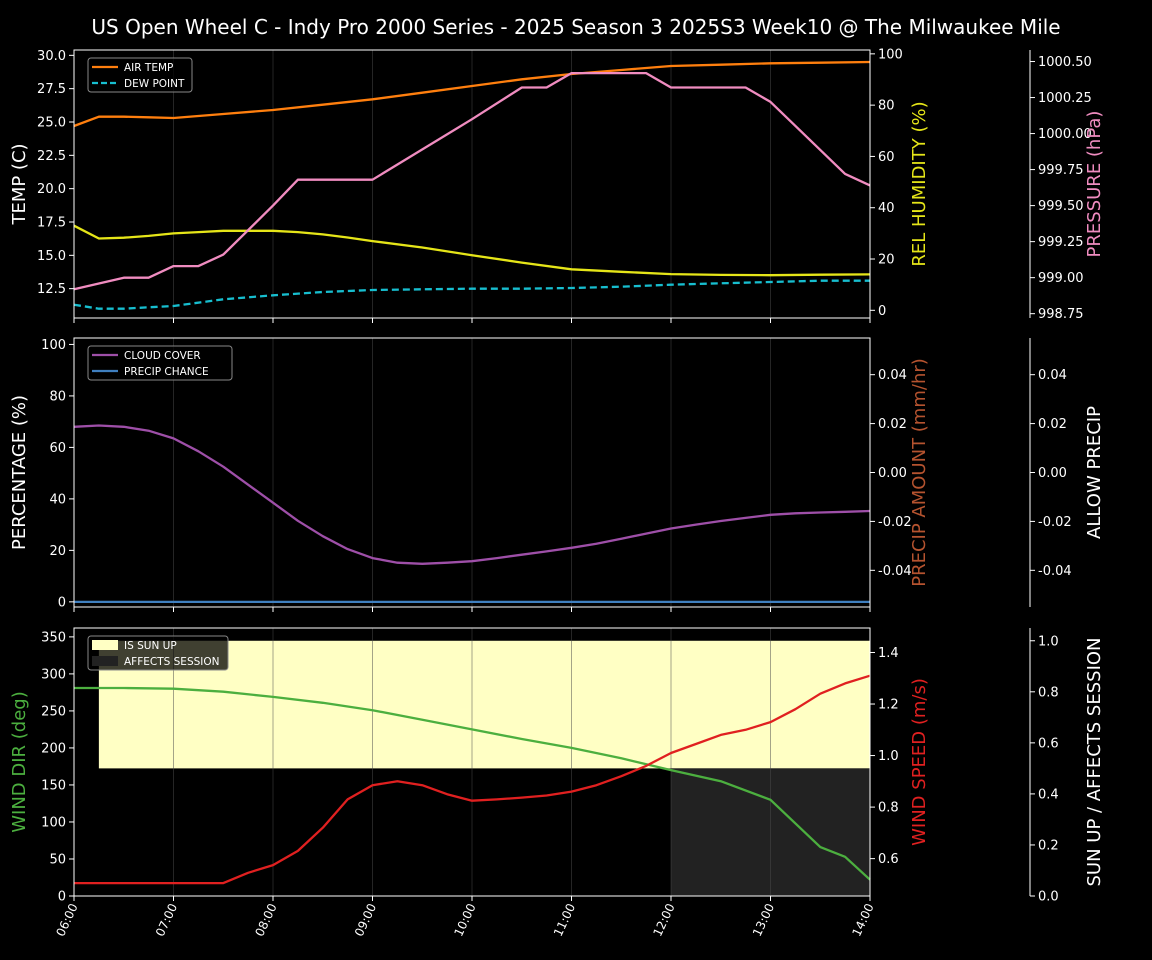  I want to click on outer-tick-label: 0.02, so click(1052, 424).